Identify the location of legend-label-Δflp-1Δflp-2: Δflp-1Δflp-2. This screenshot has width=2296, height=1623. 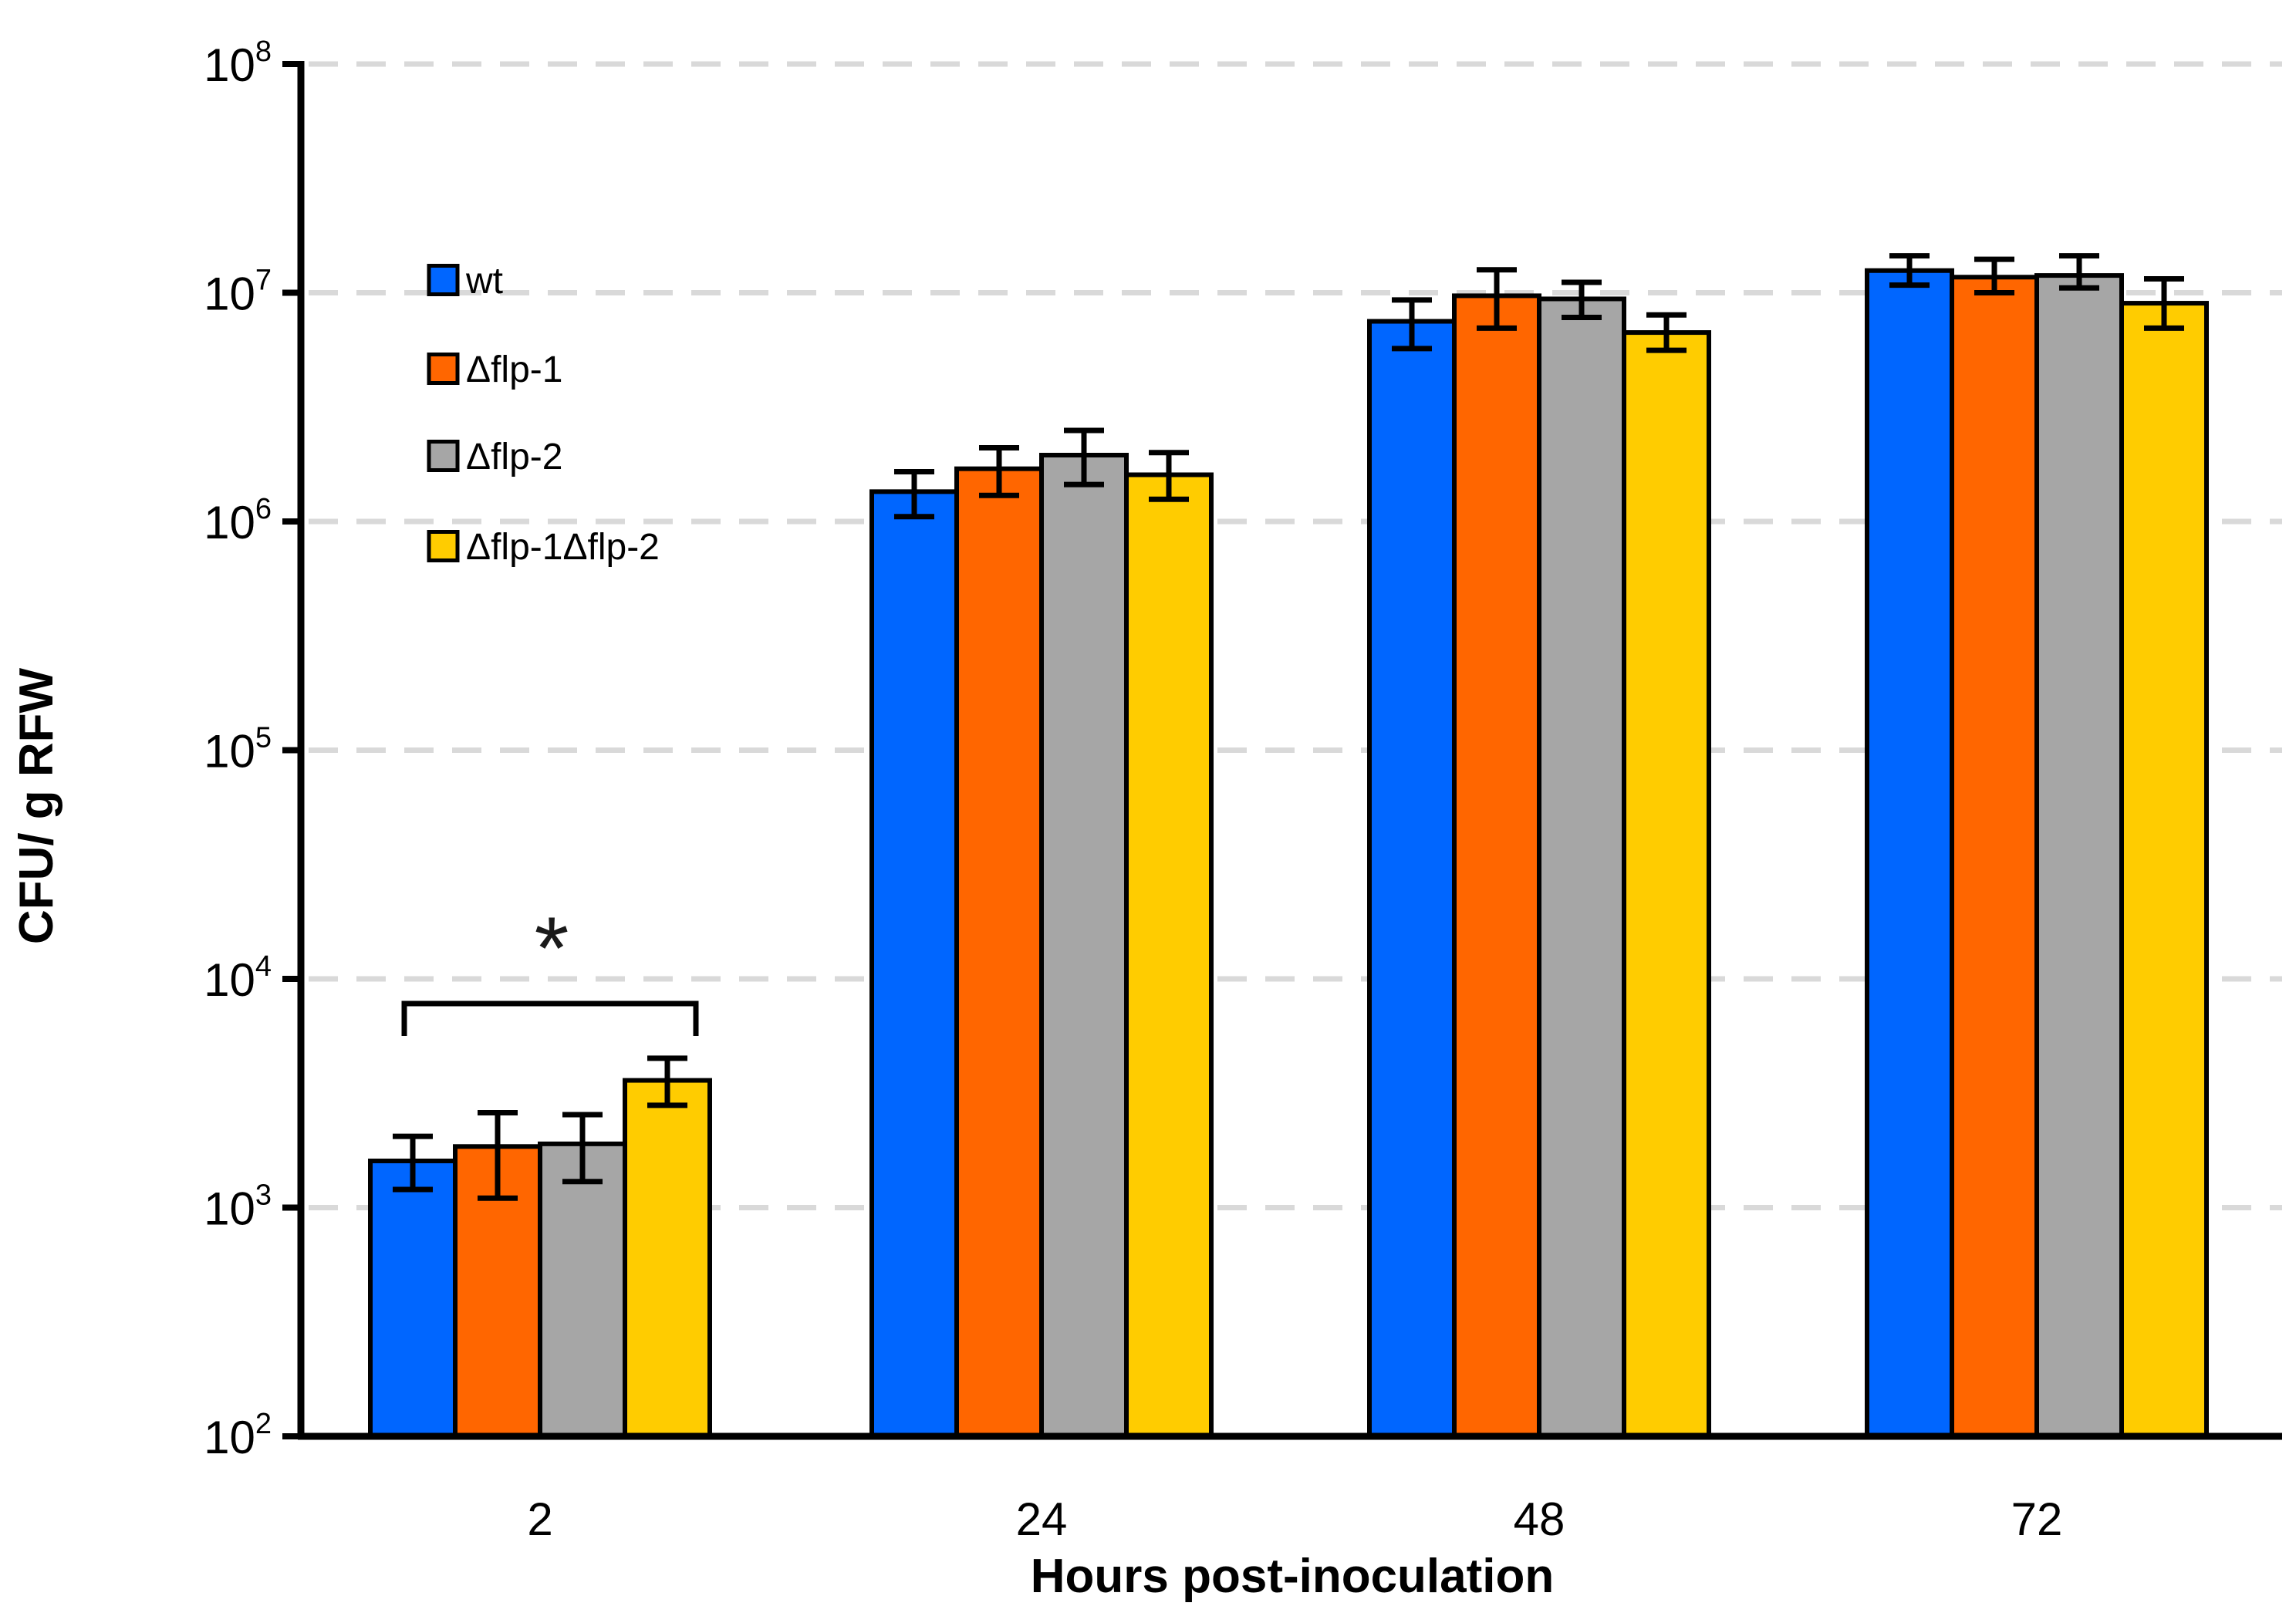
(563, 547).